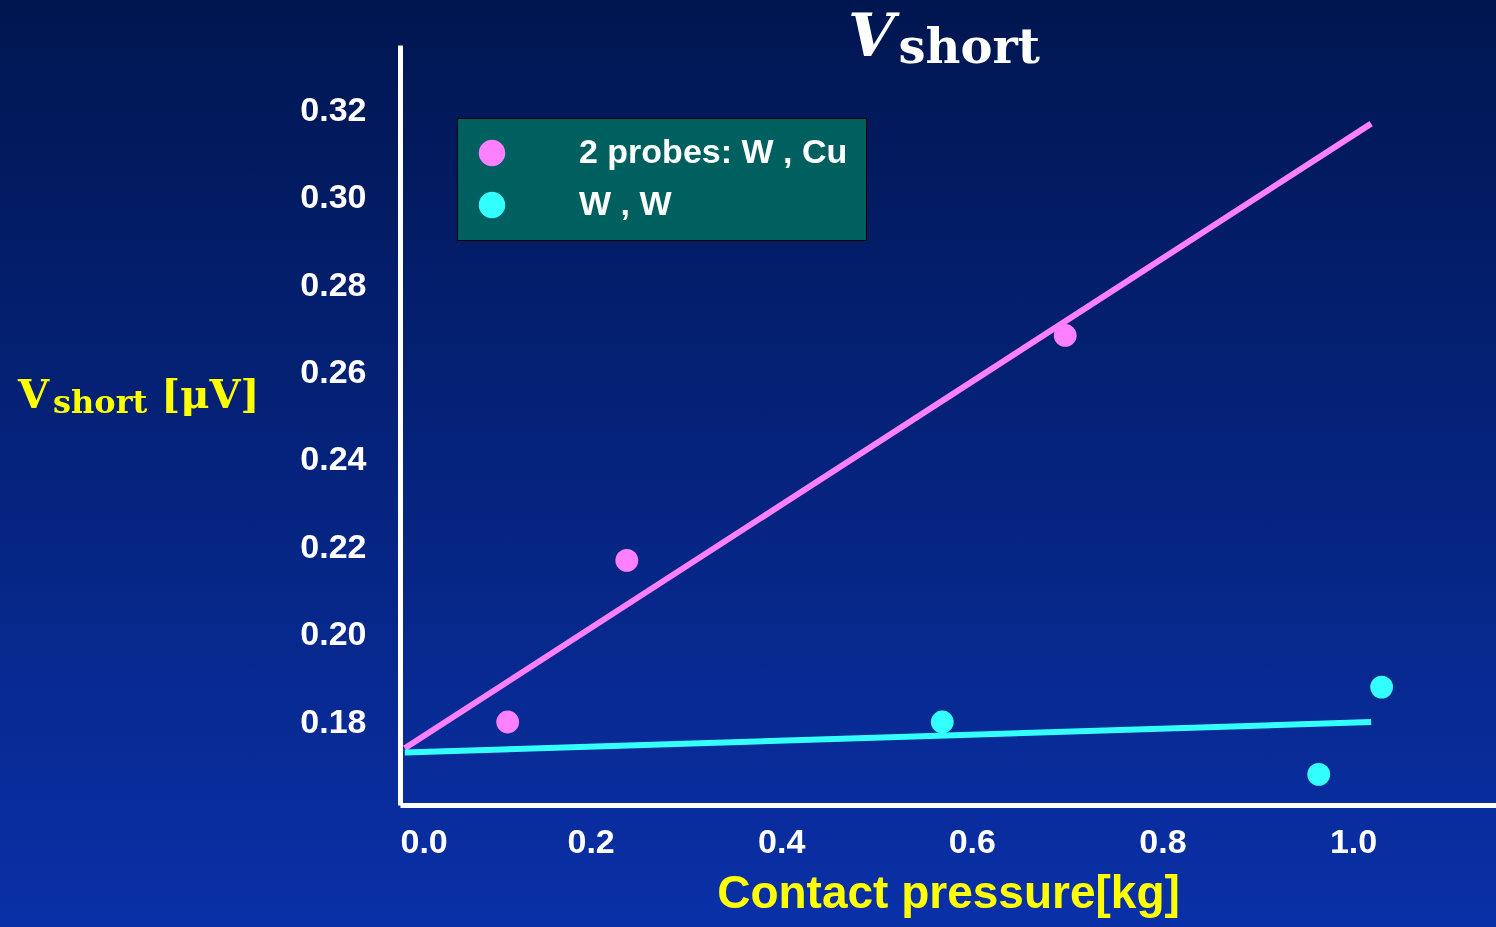  Describe the element at coordinates (333, 283) in the screenshot. I see `y-tick-label: 0.28` at that location.